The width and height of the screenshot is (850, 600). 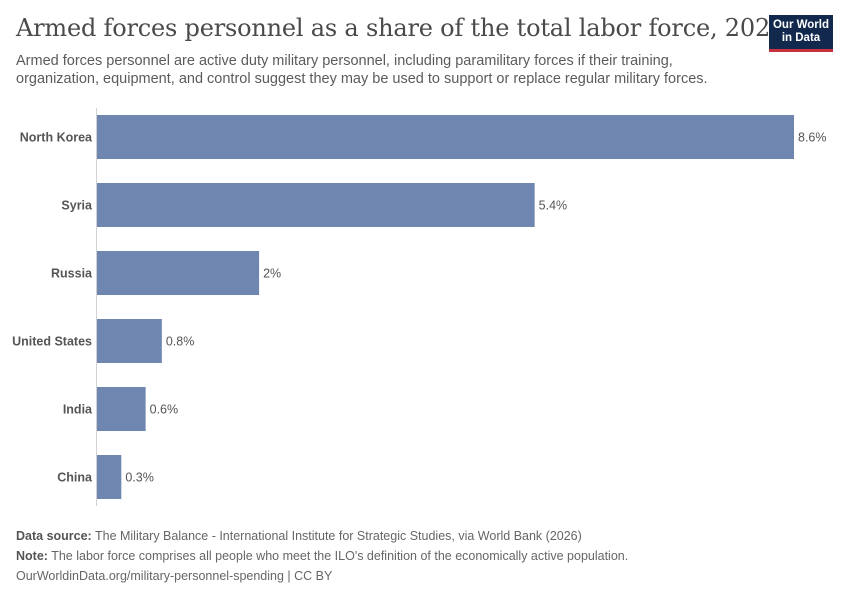 What do you see at coordinates (272, 274) in the screenshot?
I see `value-label-russia: 2%` at bounding box center [272, 274].